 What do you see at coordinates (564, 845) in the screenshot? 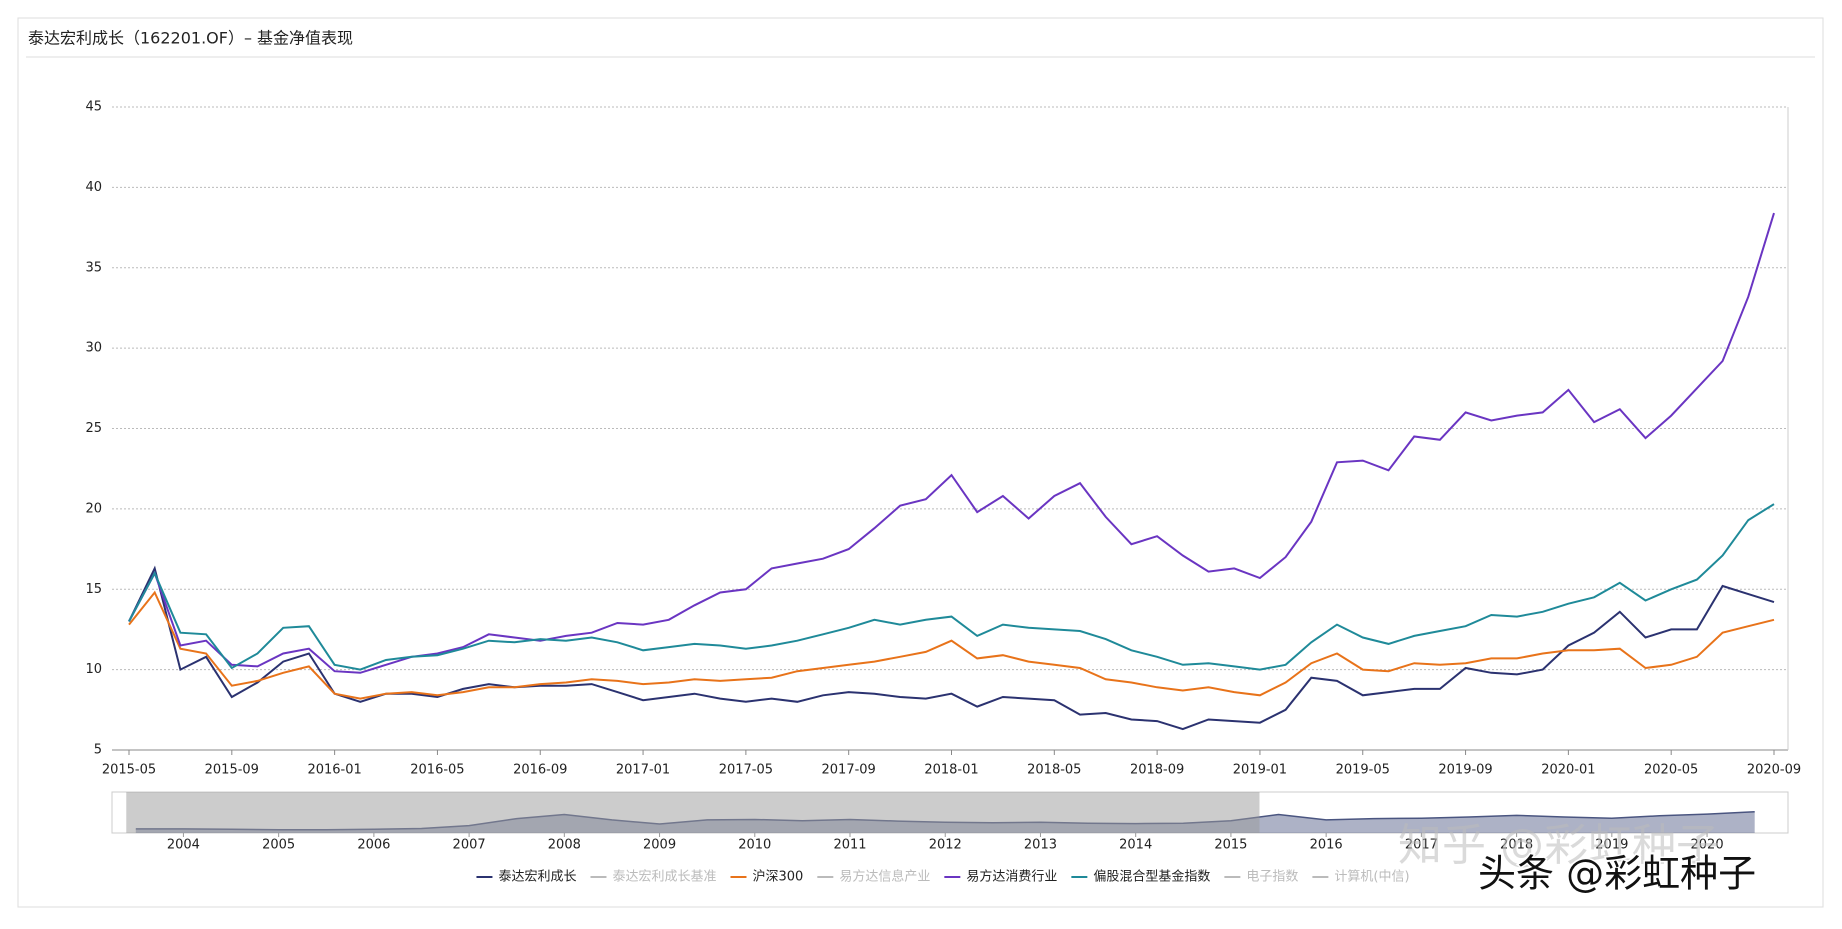
I see `navigator-tick-label: 2008` at bounding box center [564, 845].